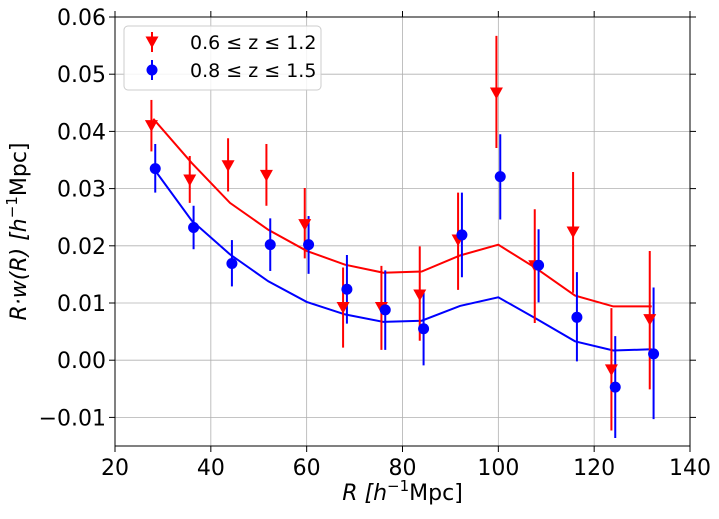 Image resolution: width=719 pixels, height=519 pixels. I want to click on legend-box, so click(222, 58).